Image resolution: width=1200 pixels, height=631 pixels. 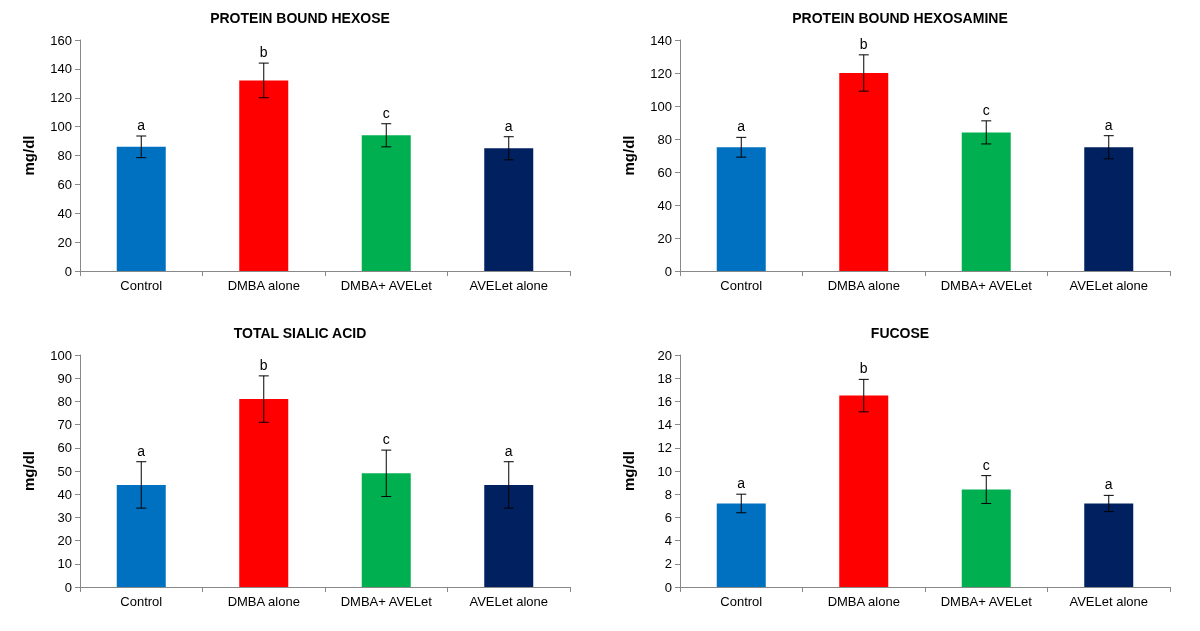 What do you see at coordinates (64, 378) in the screenshot?
I see `y-tick-label: 90` at bounding box center [64, 378].